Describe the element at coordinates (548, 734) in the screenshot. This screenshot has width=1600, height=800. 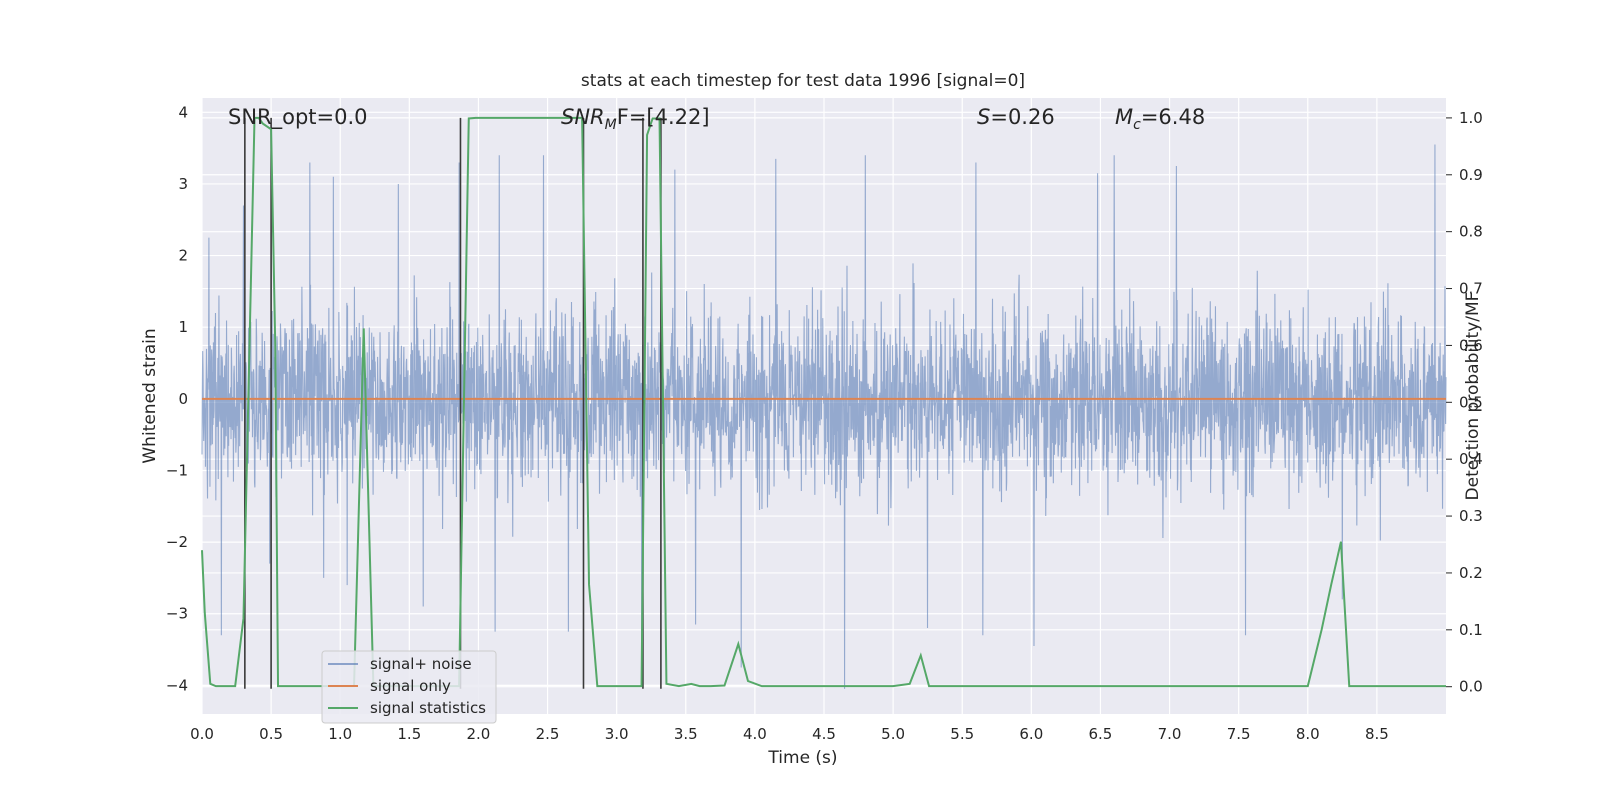
I see `x-tick-label: 2.5` at that location.